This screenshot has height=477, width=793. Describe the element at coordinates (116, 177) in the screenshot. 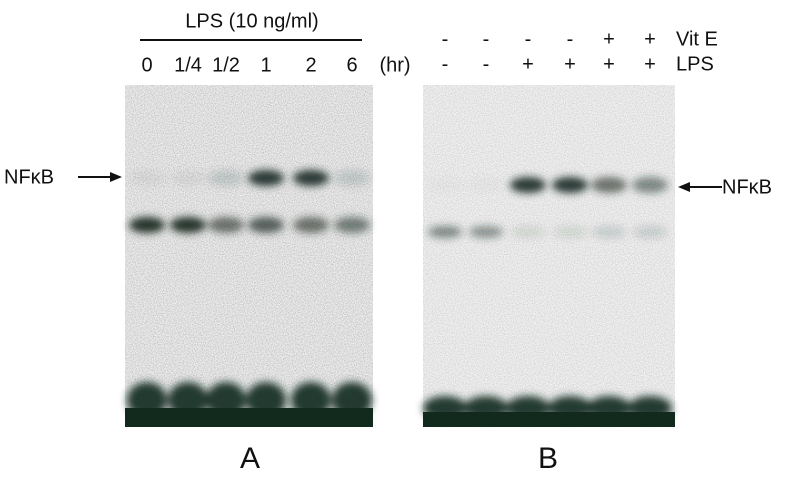

I see `arrow-left-head` at that location.